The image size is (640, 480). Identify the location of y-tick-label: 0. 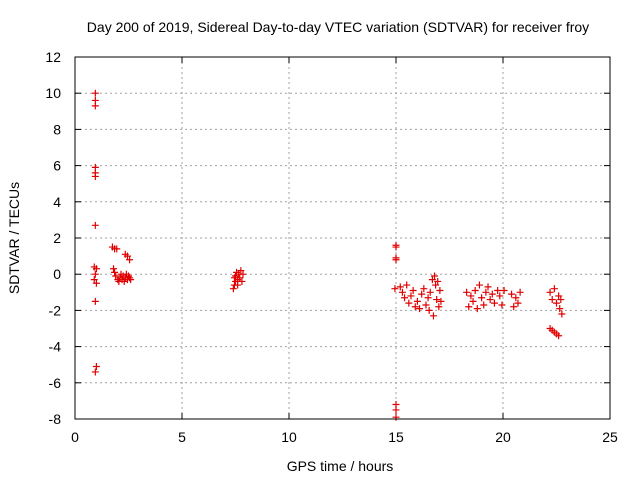
(57, 274).